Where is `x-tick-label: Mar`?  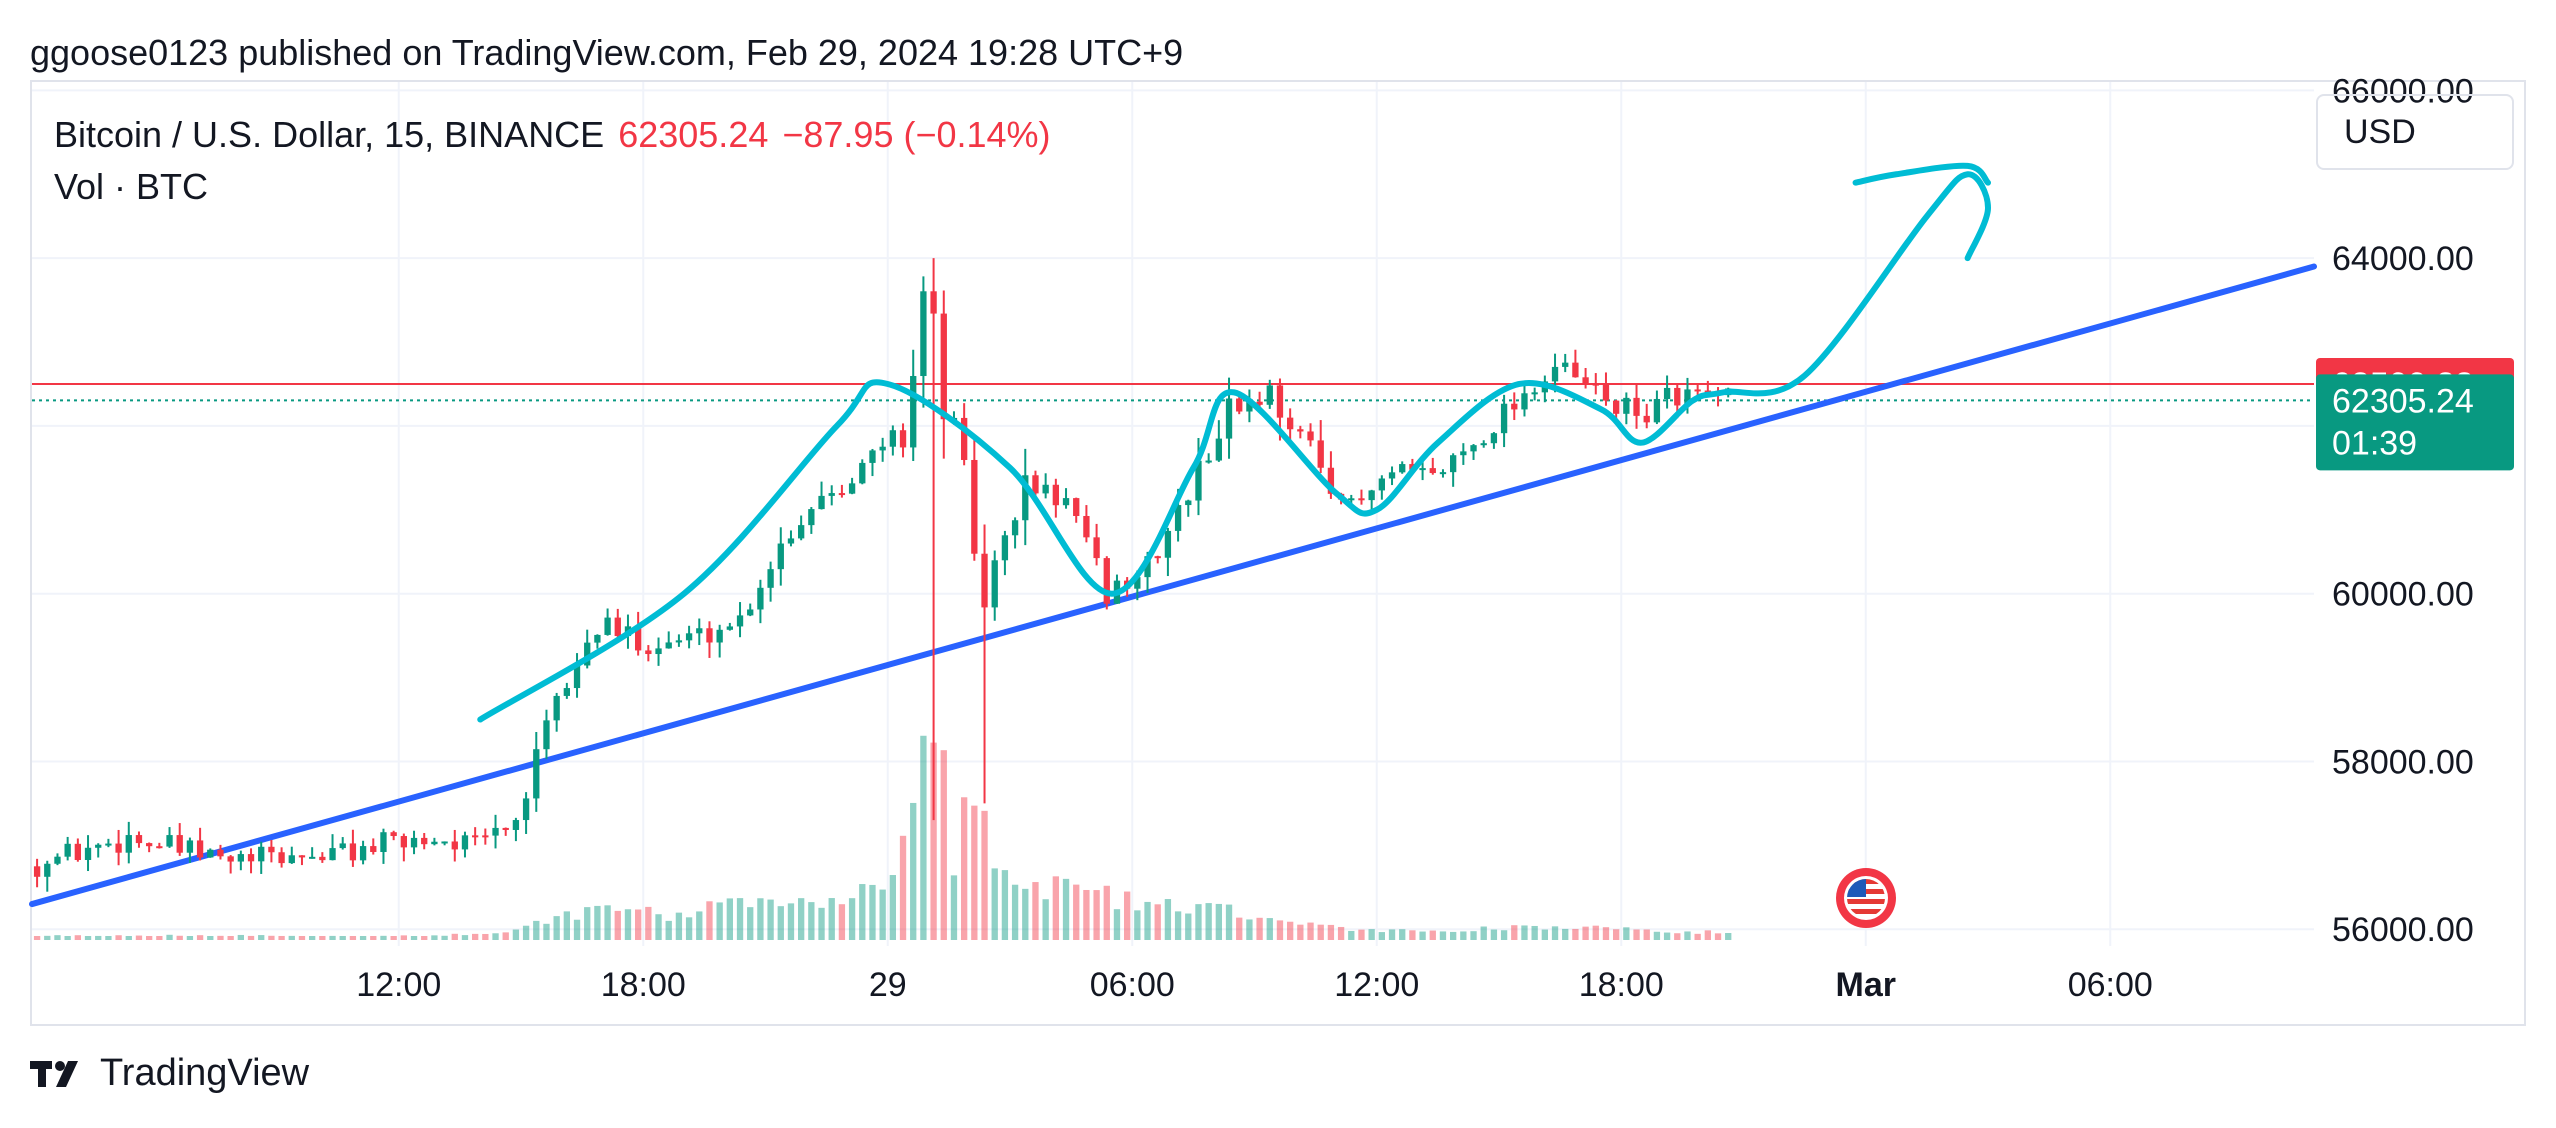 x-tick-label: Mar is located at coordinates (1866, 985).